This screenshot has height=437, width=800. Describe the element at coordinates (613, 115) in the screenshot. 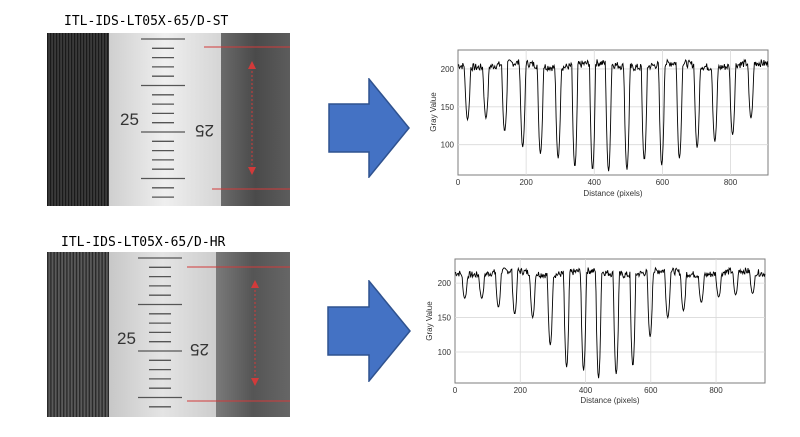

I see `panel-1-profile-line` at that location.